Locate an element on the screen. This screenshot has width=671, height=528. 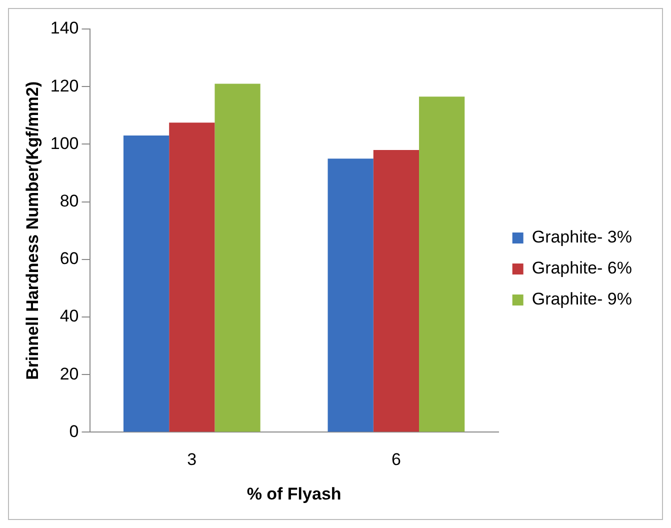
legend-label: Graphite- 3% is located at coordinates (582, 237).